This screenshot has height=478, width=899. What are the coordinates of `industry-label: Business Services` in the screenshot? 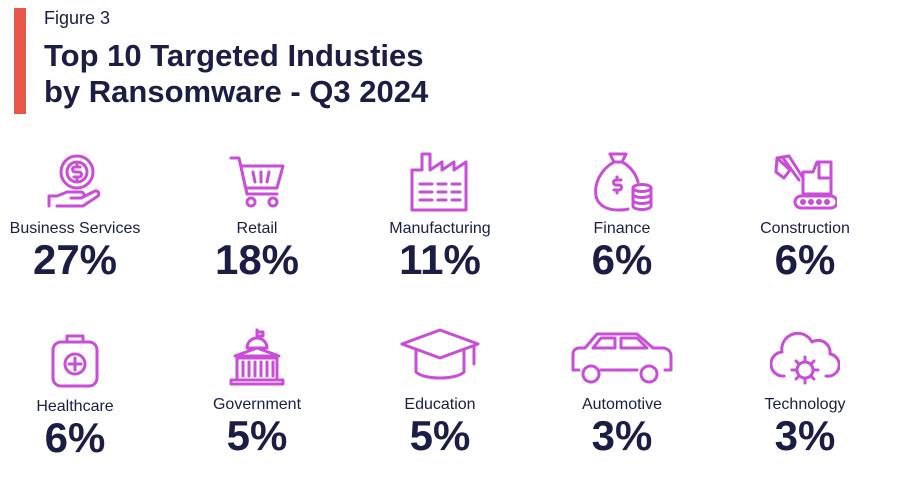 It's located at (75, 228).